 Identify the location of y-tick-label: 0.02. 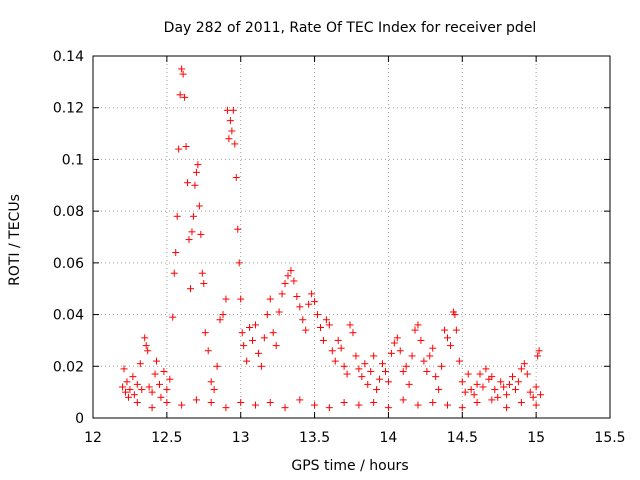
(68, 367).